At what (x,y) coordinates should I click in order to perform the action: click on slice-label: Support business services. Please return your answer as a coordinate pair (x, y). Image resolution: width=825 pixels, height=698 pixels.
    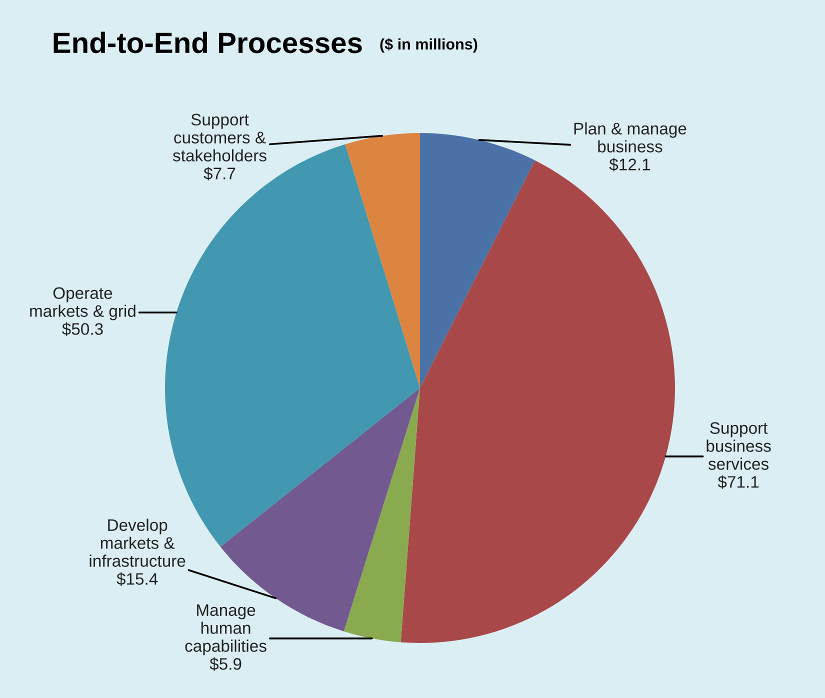
    Looking at the image, I should click on (738, 446).